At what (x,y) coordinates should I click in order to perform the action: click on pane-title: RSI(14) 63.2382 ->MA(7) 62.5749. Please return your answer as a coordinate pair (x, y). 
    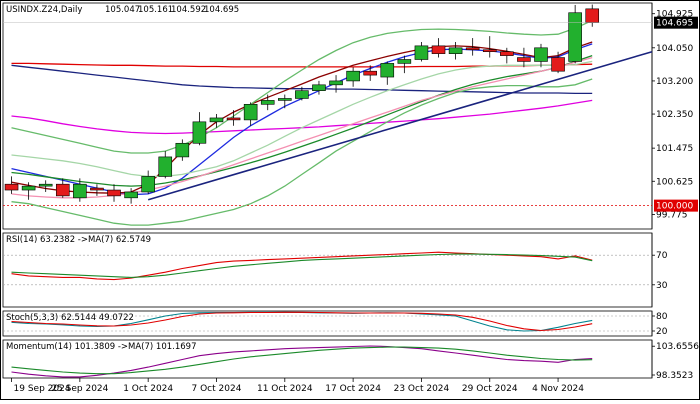
    Looking at the image, I should click on (78, 240).